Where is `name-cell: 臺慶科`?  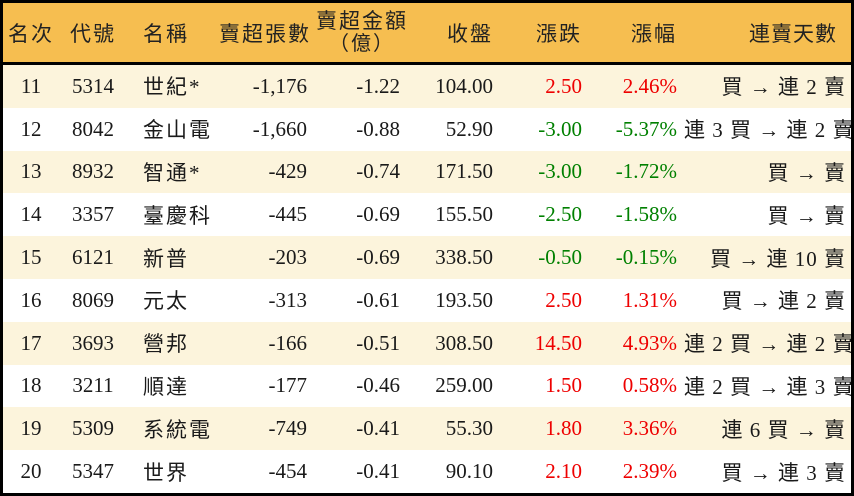
name-cell: 臺慶科 is located at coordinates (177, 215).